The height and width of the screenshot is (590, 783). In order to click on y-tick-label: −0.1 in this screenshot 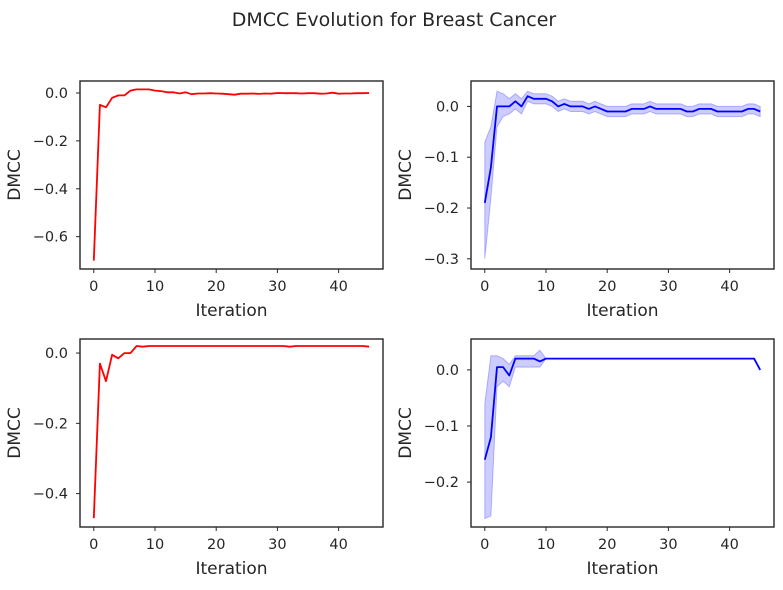, I will do `click(441, 158)`.